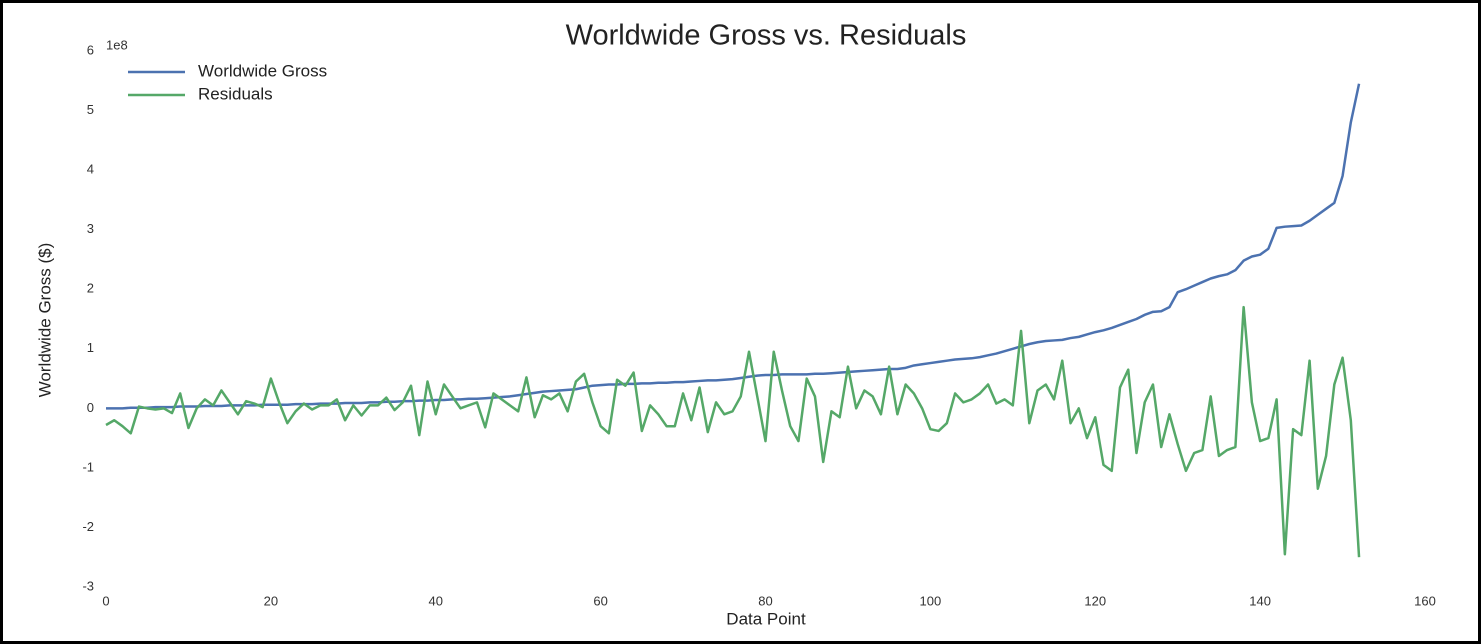 The width and height of the screenshot is (1481, 644). I want to click on y-offset-label: 1e8, so click(117, 44).